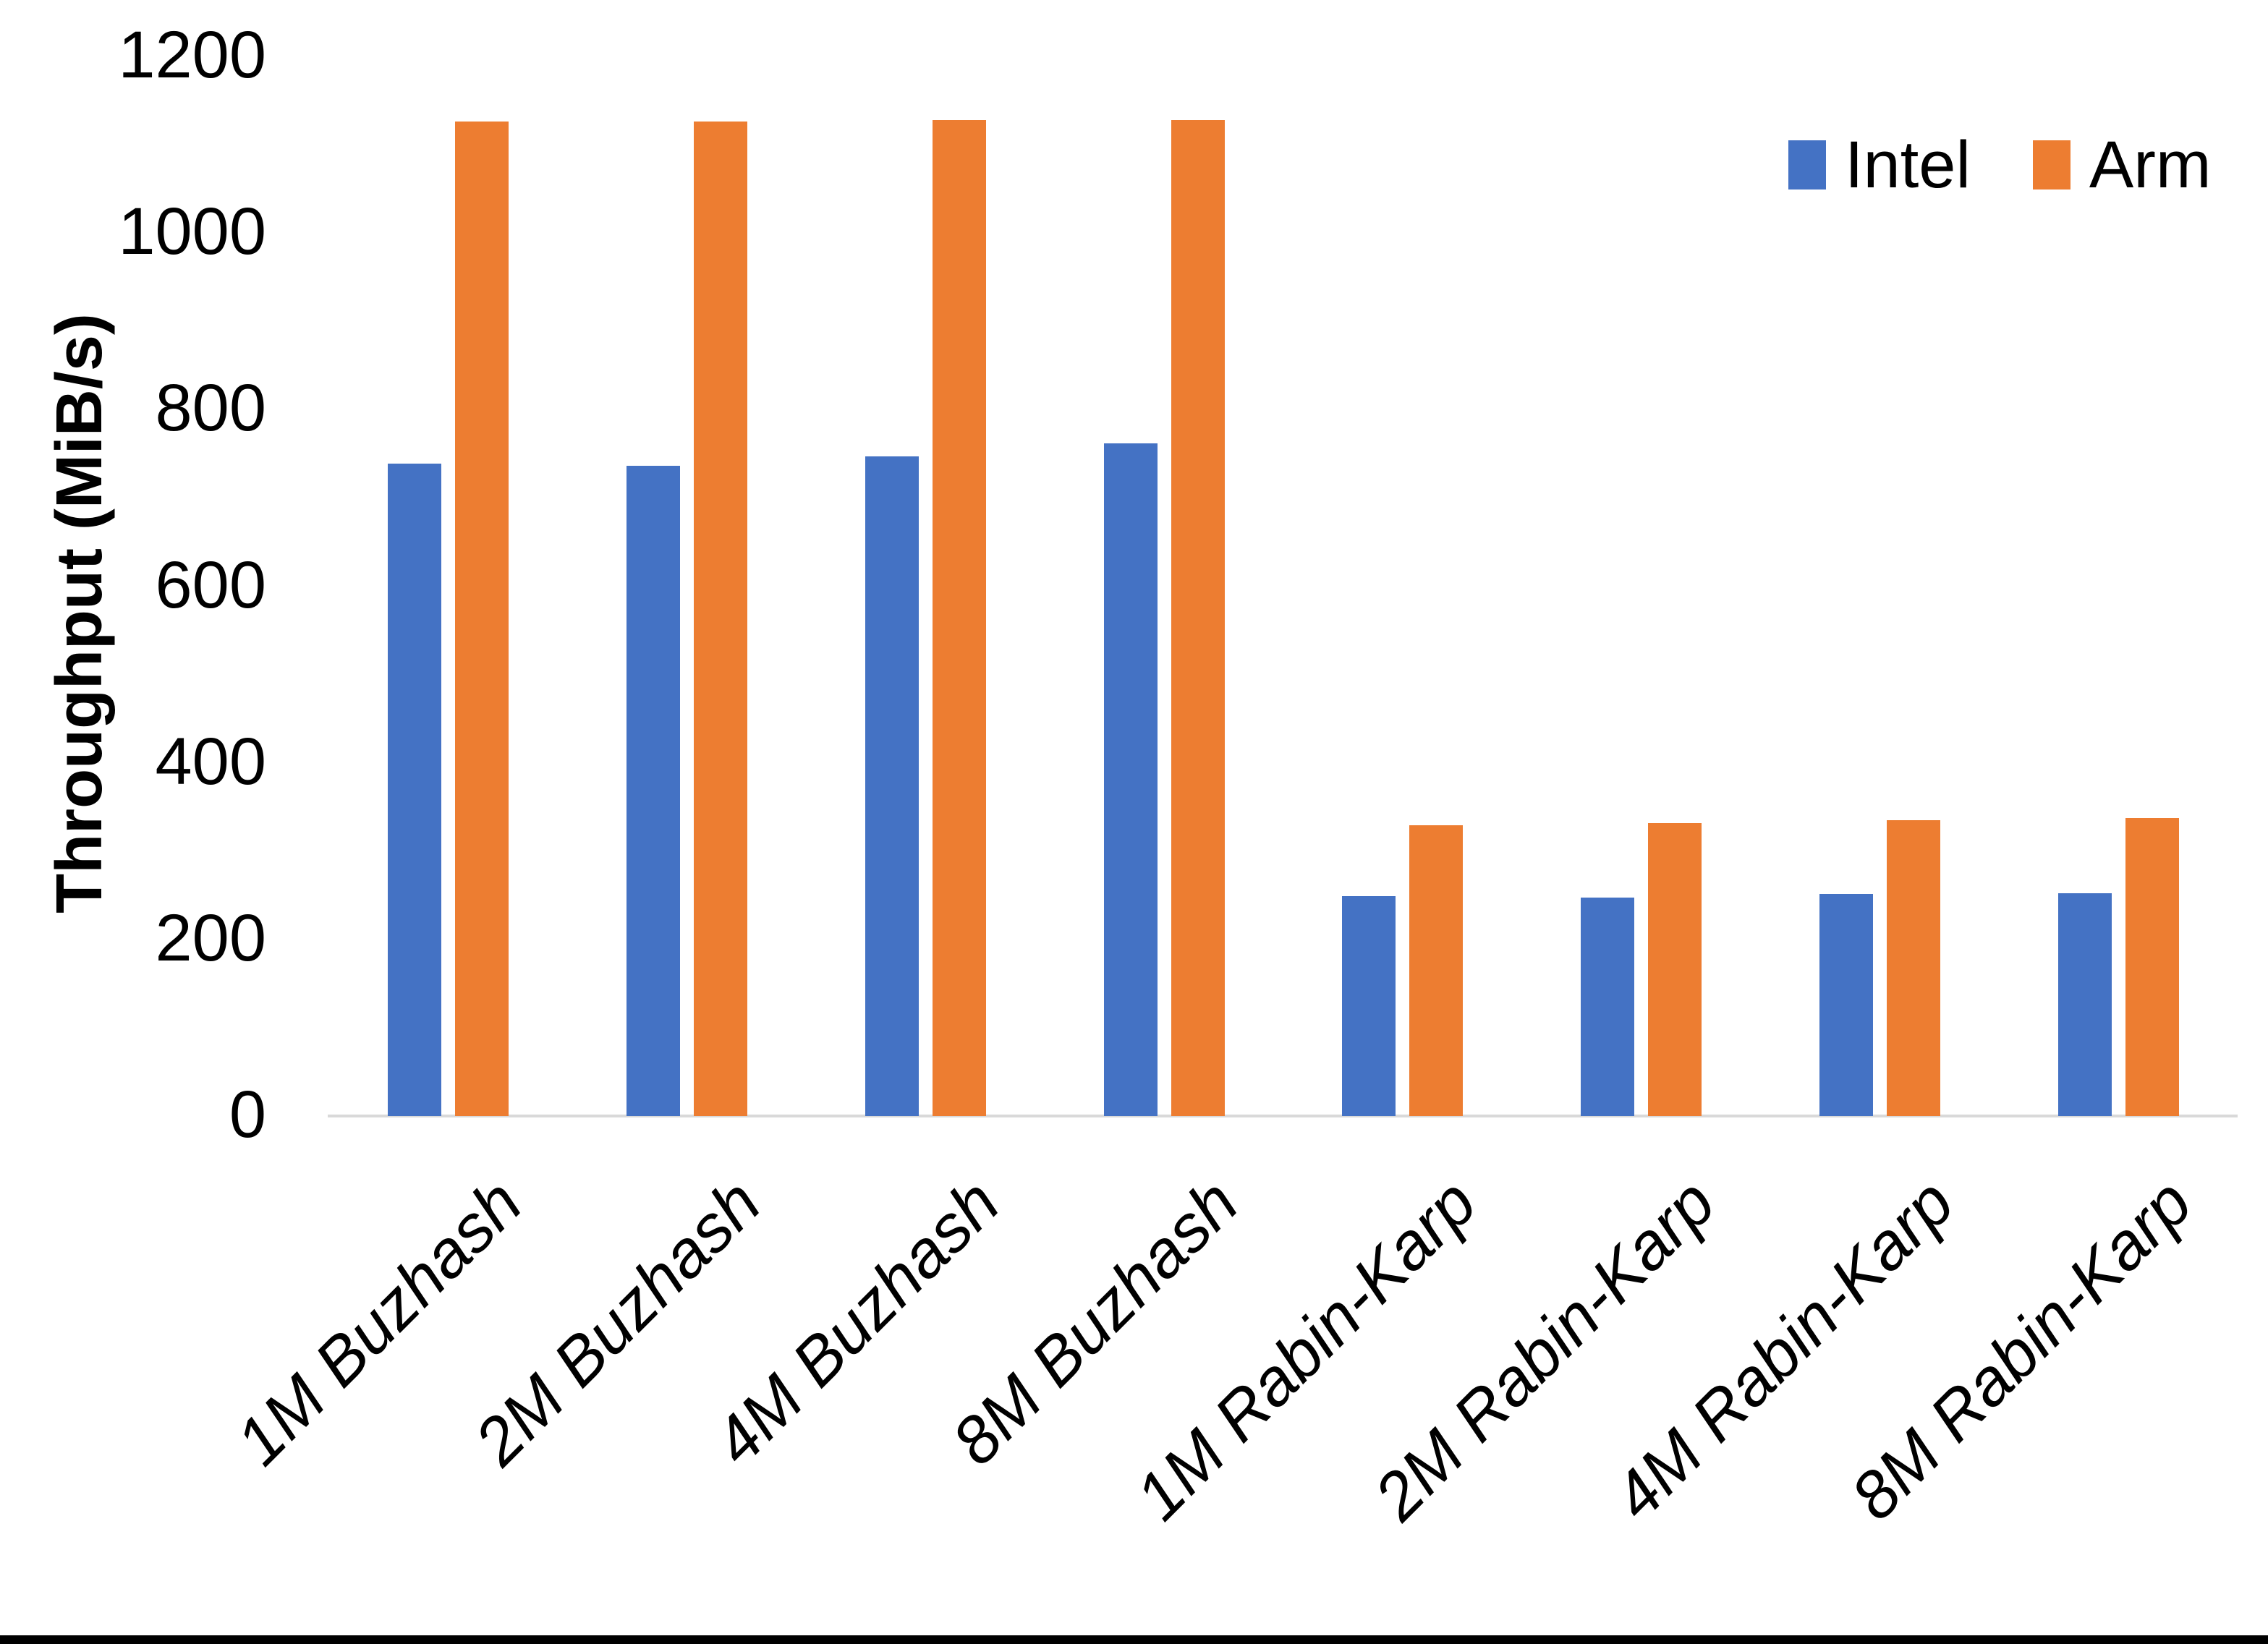 This screenshot has height=1644, width=2268. I want to click on bar-intel-4m-buzhash, so click(892, 786).